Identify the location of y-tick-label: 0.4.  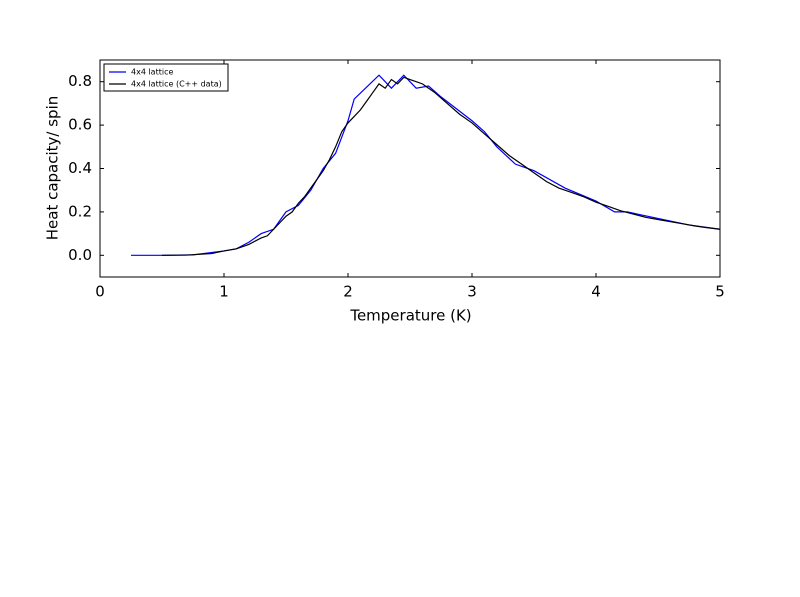
(80, 168).